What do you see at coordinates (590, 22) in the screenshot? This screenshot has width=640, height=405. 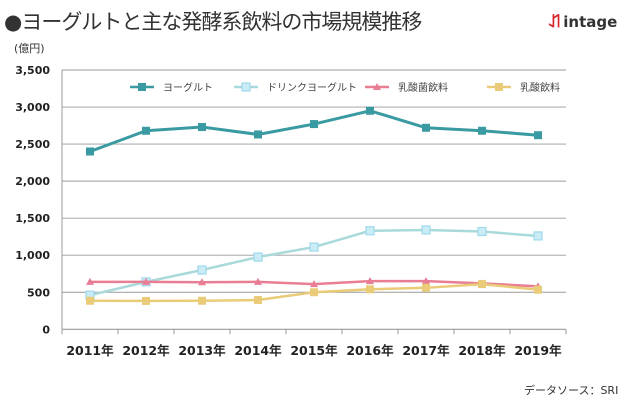 I see `logo-text: intage` at bounding box center [590, 22].